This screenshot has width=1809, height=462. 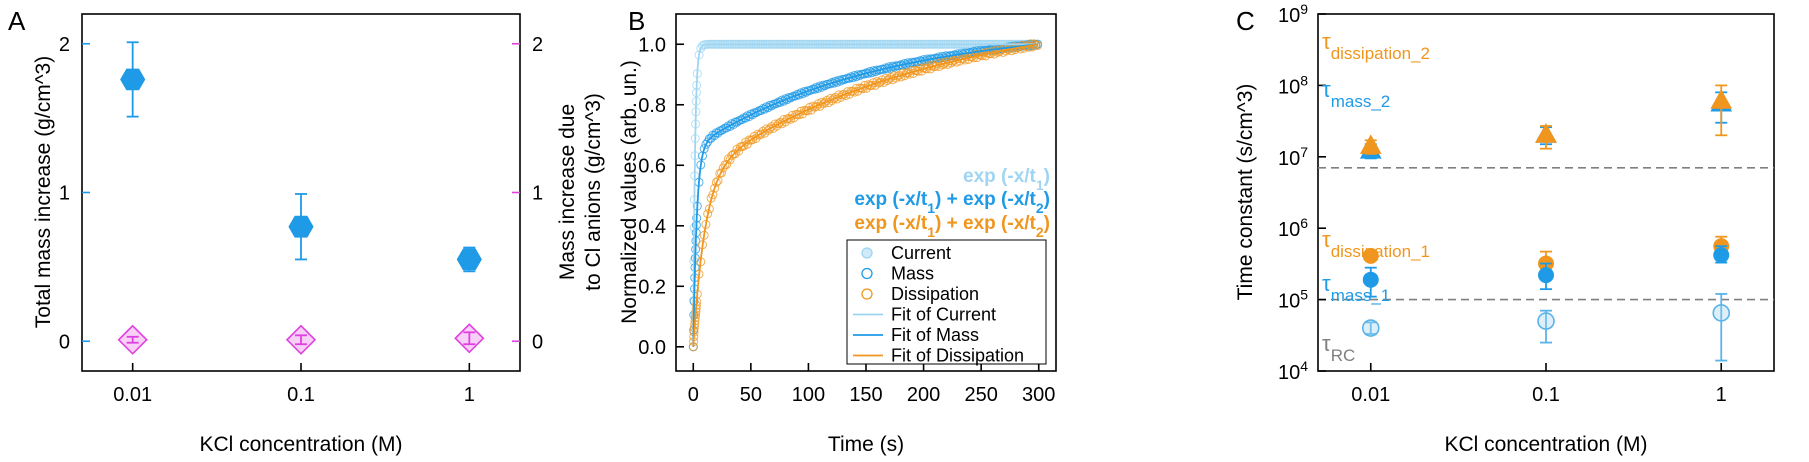 I want to click on chart-c-annotation-1: τmass_2, so click(x=1356, y=94).